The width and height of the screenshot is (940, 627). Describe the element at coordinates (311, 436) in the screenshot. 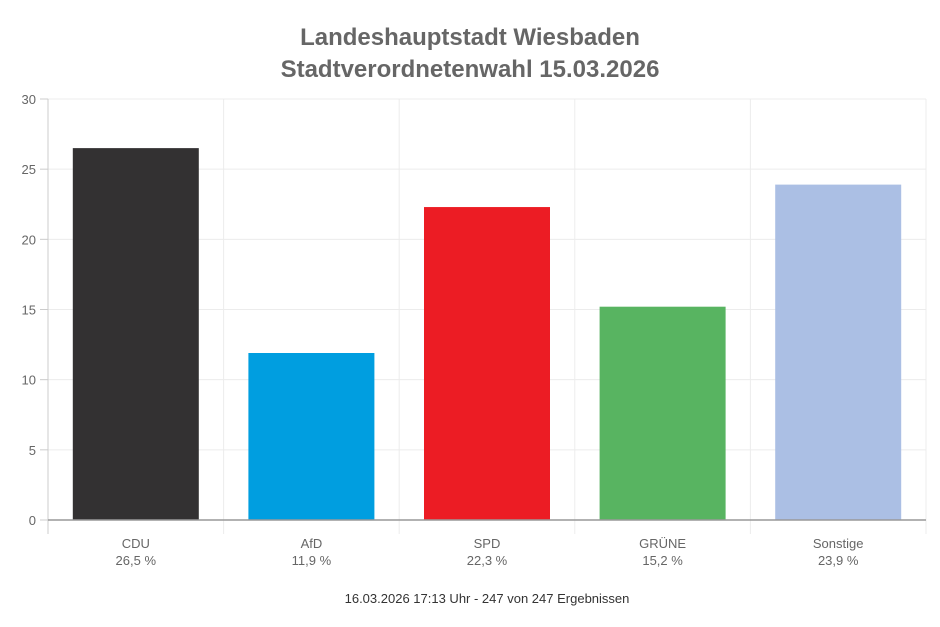

I see `bar-afd` at that location.